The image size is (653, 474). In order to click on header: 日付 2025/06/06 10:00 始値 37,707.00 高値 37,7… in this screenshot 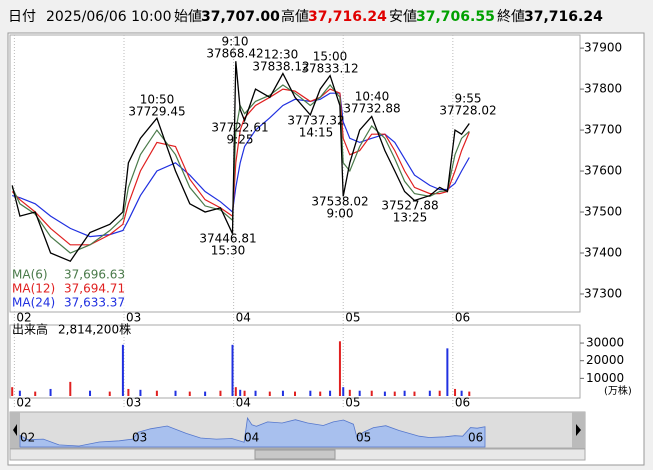, I will do `click(305, 16)`.